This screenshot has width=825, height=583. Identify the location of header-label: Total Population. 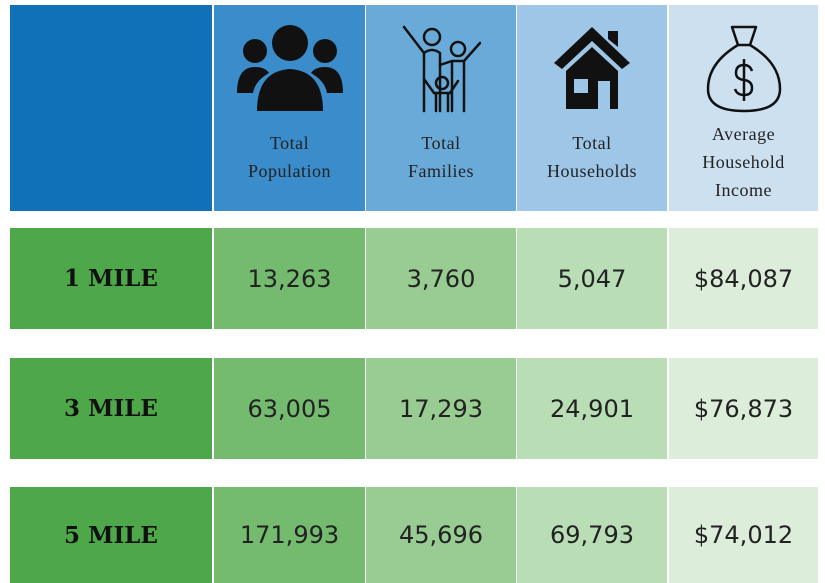
(289, 157).